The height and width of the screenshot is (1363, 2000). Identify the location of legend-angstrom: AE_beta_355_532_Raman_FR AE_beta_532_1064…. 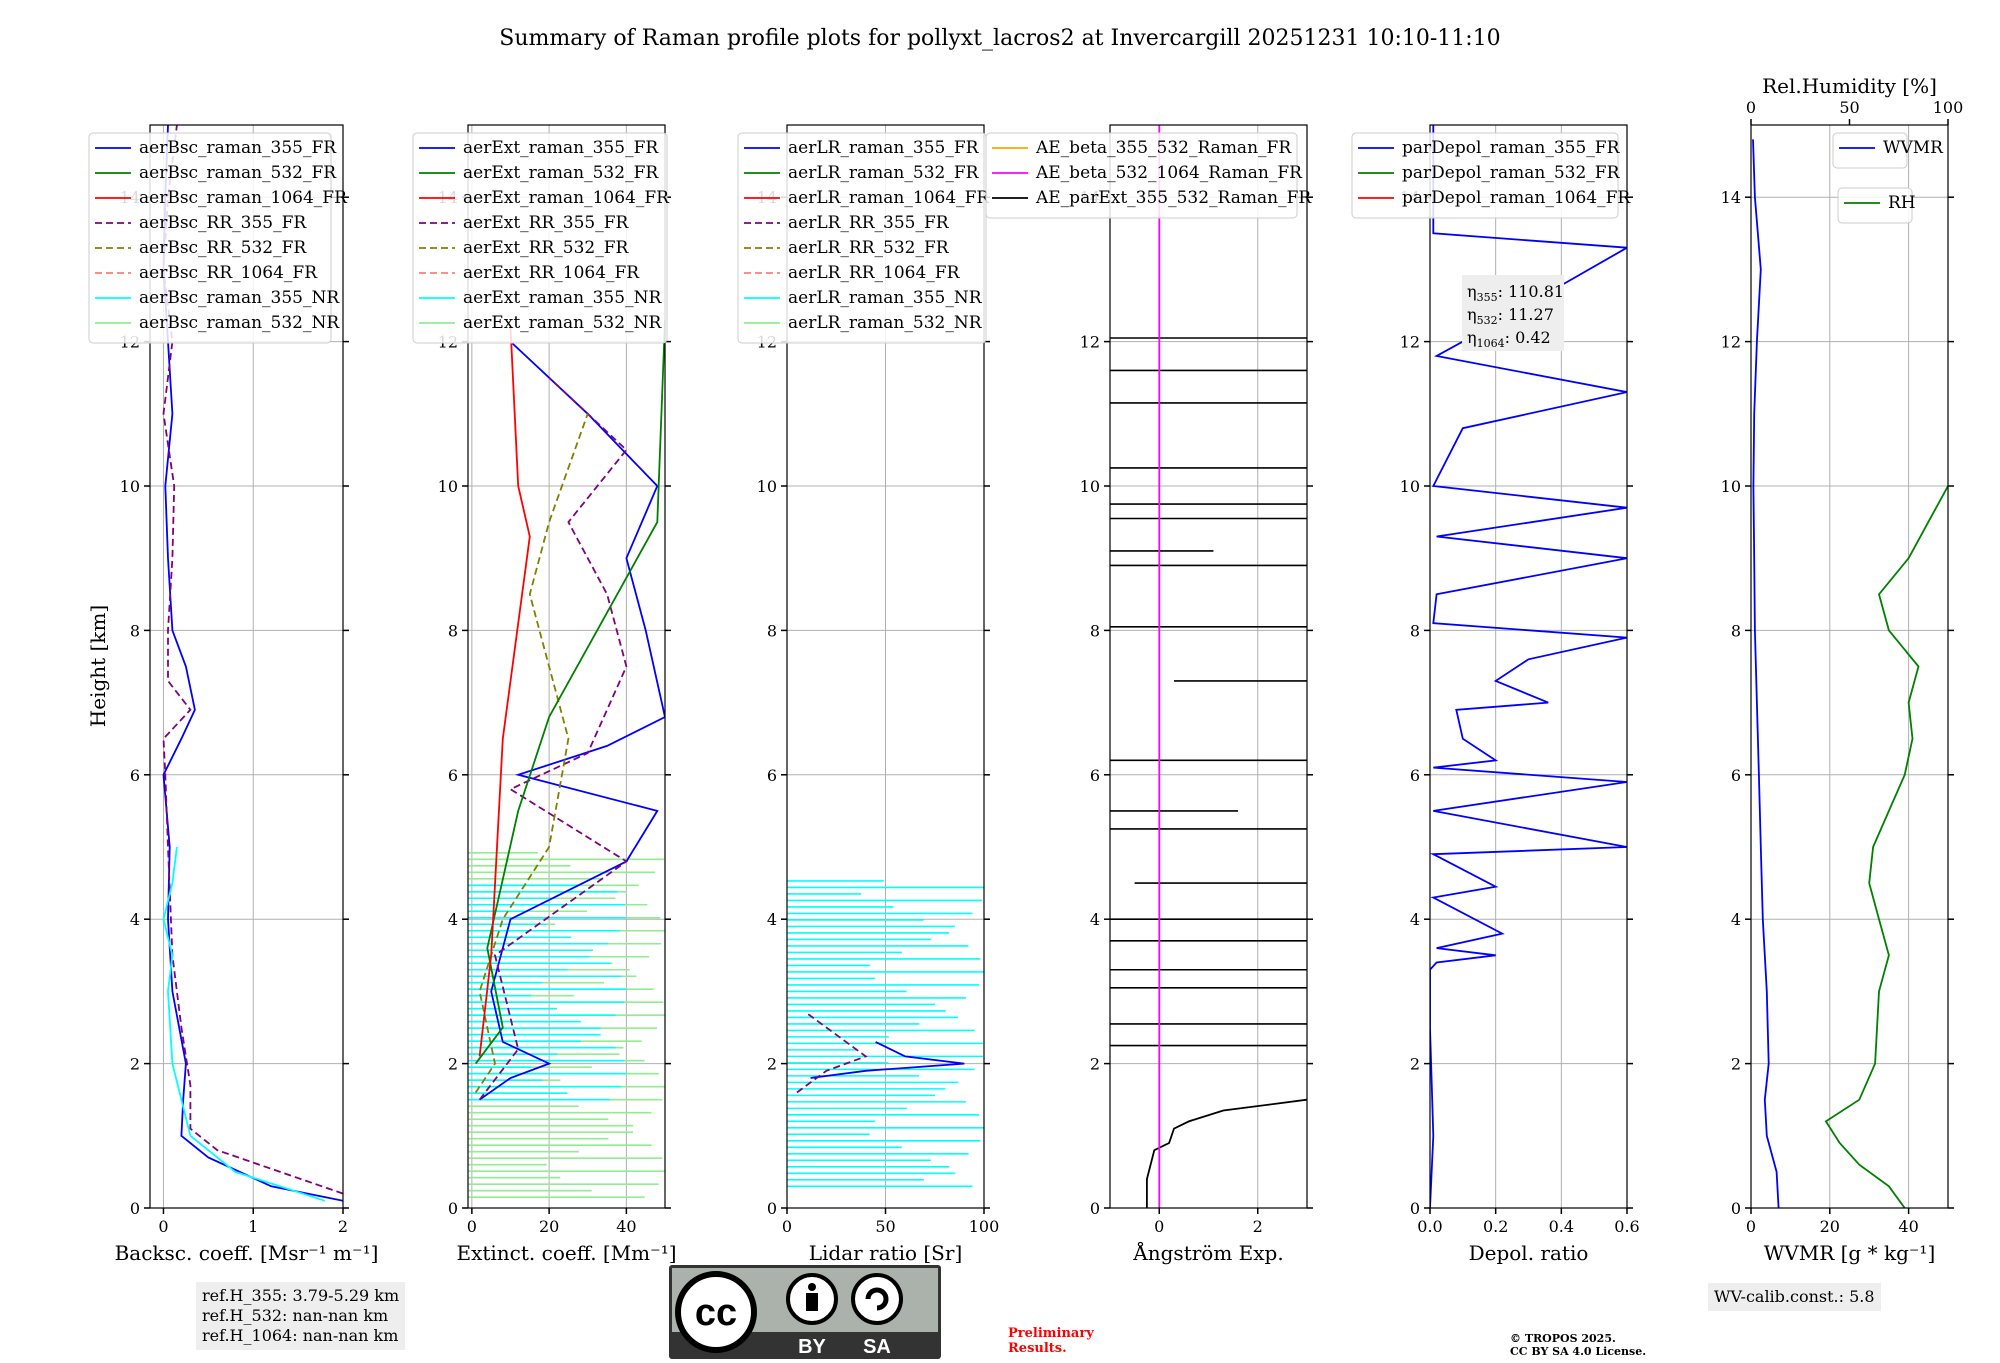
(1148, 175).